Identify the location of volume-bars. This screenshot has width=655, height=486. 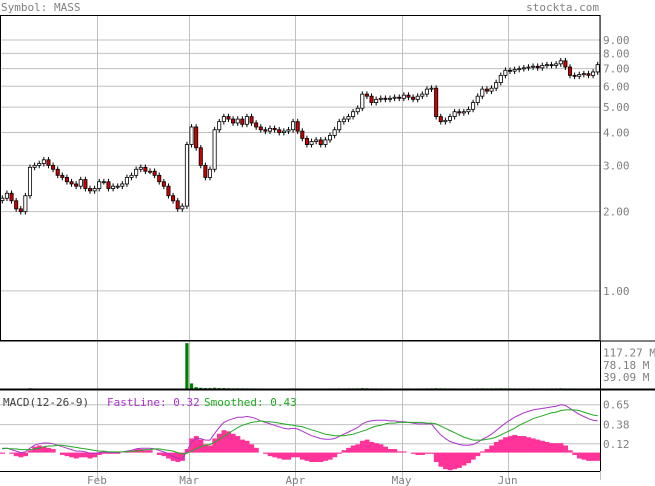
(300, 366).